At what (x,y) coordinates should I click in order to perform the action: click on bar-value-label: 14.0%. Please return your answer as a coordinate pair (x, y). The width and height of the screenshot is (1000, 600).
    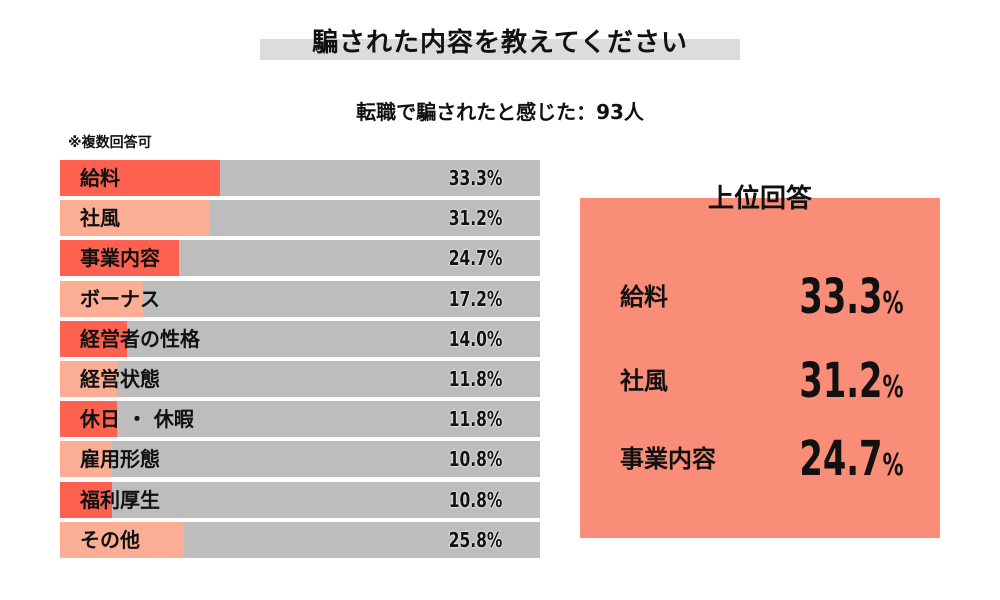
    Looking at the image, I should click on (475, 338).